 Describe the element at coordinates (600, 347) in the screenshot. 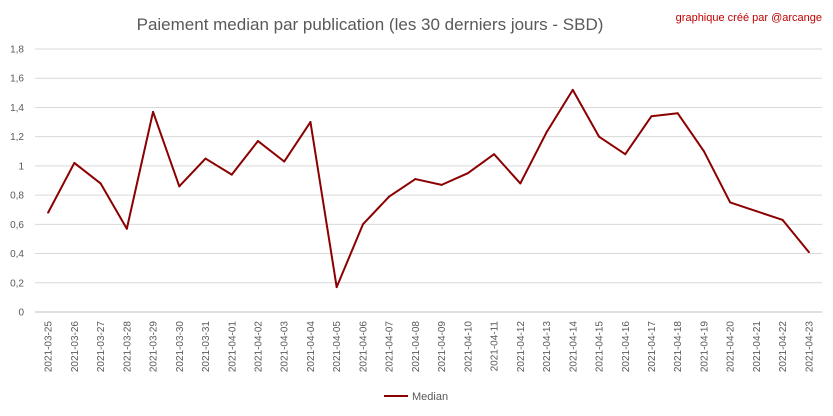

I see `x-tick-label: 2021-04-15` at that location.